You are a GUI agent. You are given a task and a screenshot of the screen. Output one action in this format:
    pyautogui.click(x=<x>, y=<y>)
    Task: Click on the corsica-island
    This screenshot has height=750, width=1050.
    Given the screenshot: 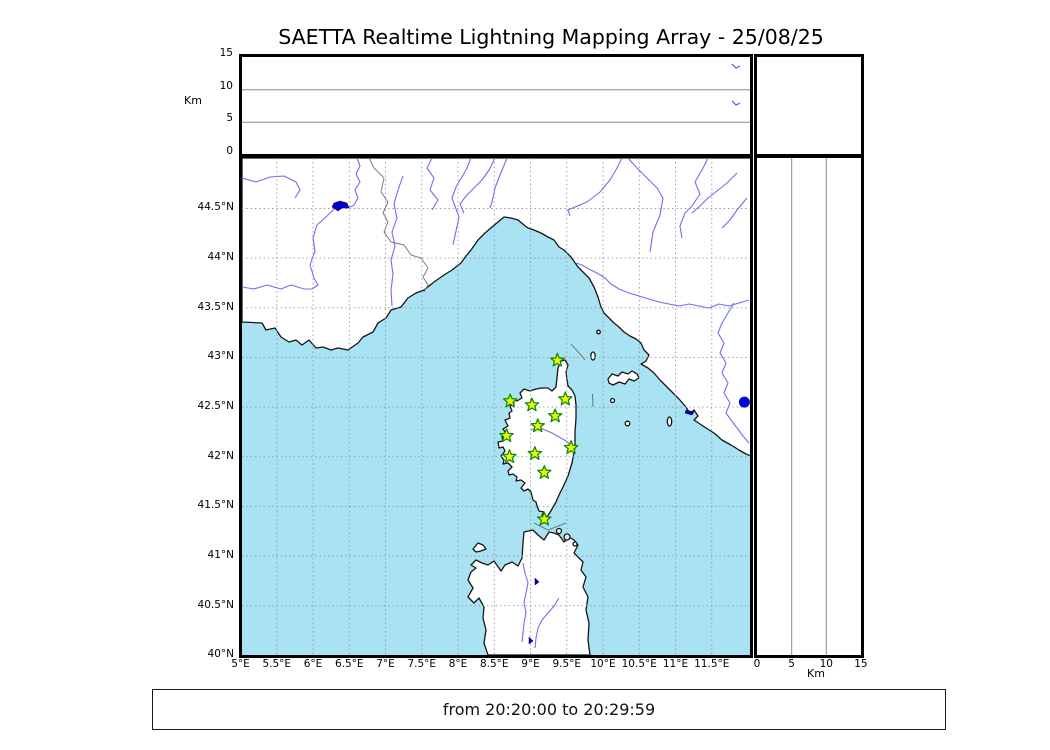 What is the action you would take?
    pyautogui.click(x=537, y=439)
    